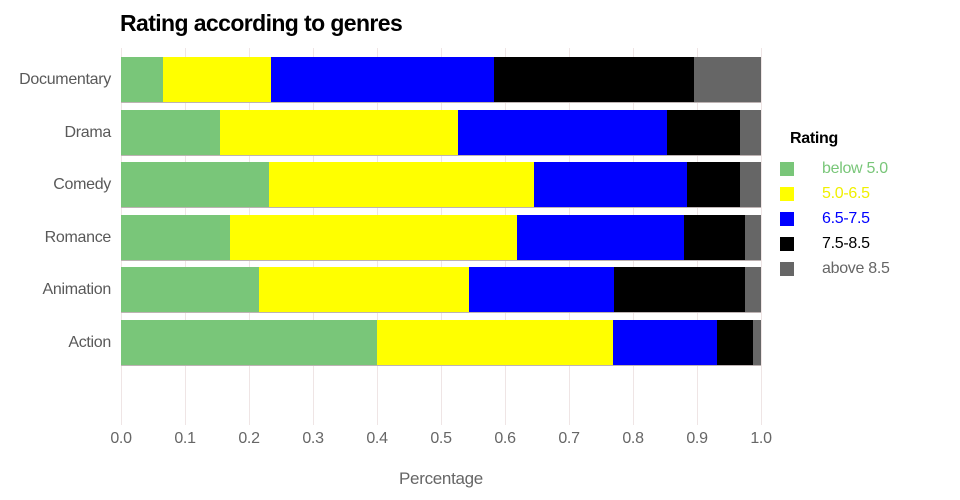 The width and height of the screenshot is (960, 500). I want to click on x-tick-label: 0.9, so click(697, 438).